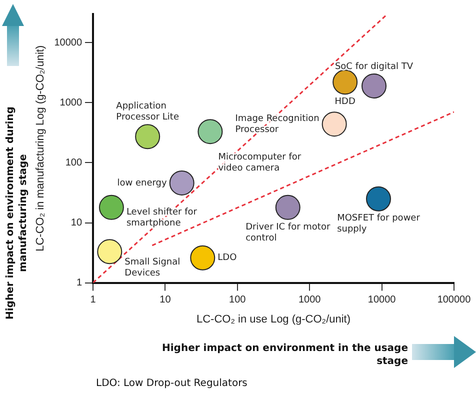 This screenshot has width=476, height=406. Describe the element at coordinates (152, 268) in the screenshot. I see `annotation: Small Signal Devices` at that location.